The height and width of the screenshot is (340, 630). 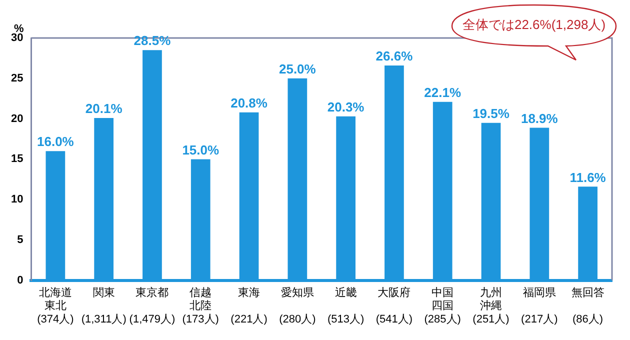 What do you see at coordinates (443, 92) in the screenshot?
I see `data-label: 22.1%` at bounding box center [443, 92].